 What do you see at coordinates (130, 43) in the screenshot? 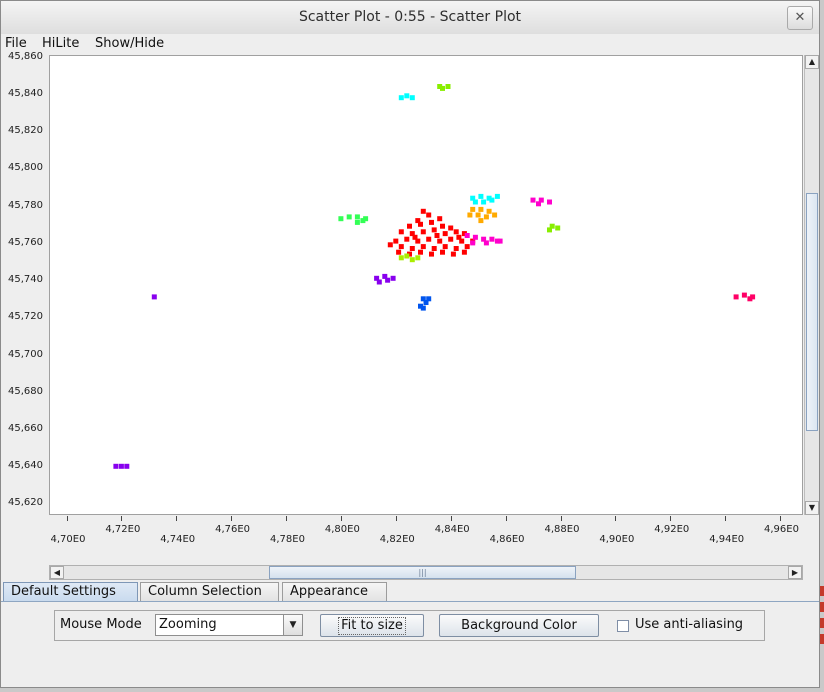
I see `menu-show-hide: Show/Hide` at bounding box center [130, 43].